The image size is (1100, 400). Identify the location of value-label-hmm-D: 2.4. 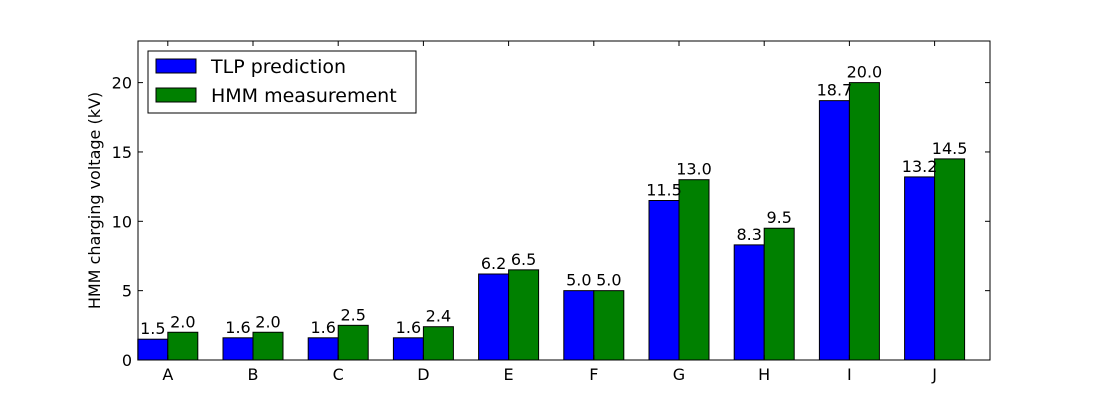
(438, 316).